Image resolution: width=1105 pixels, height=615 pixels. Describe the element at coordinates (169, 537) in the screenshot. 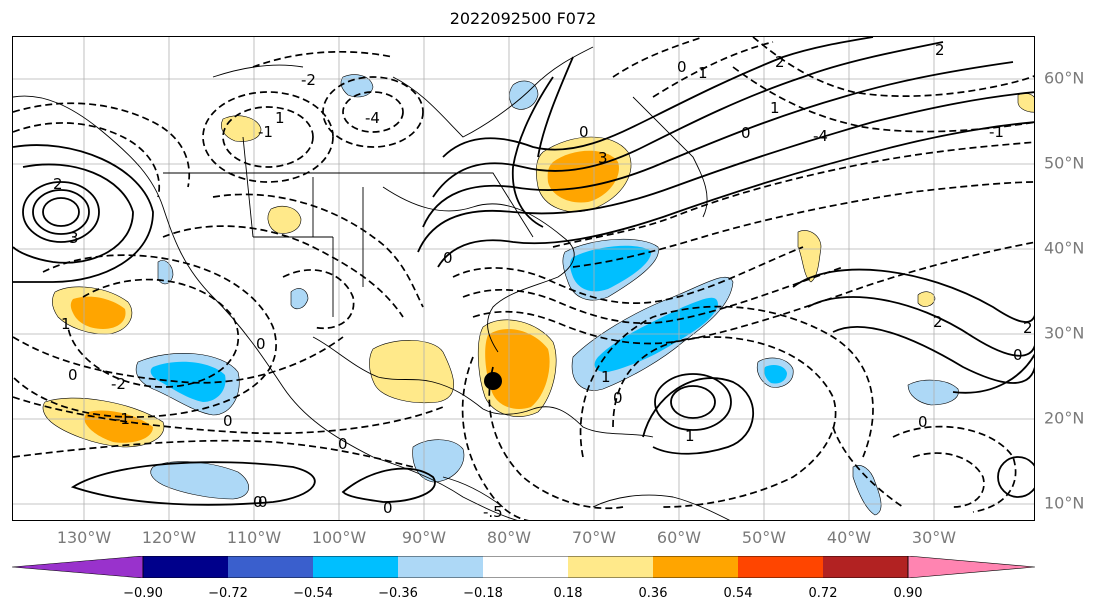

I see `lon-label: 120°W` at that location.